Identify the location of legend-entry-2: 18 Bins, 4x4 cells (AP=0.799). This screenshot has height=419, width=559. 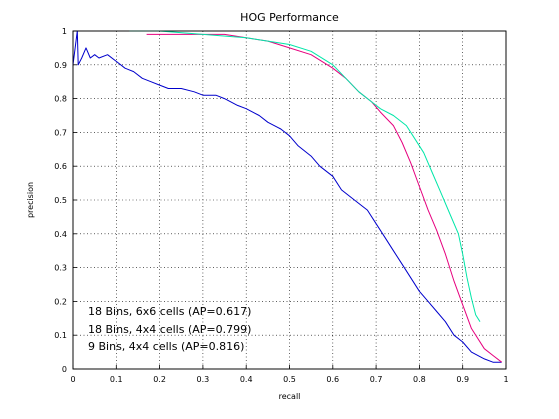
(169, 329).